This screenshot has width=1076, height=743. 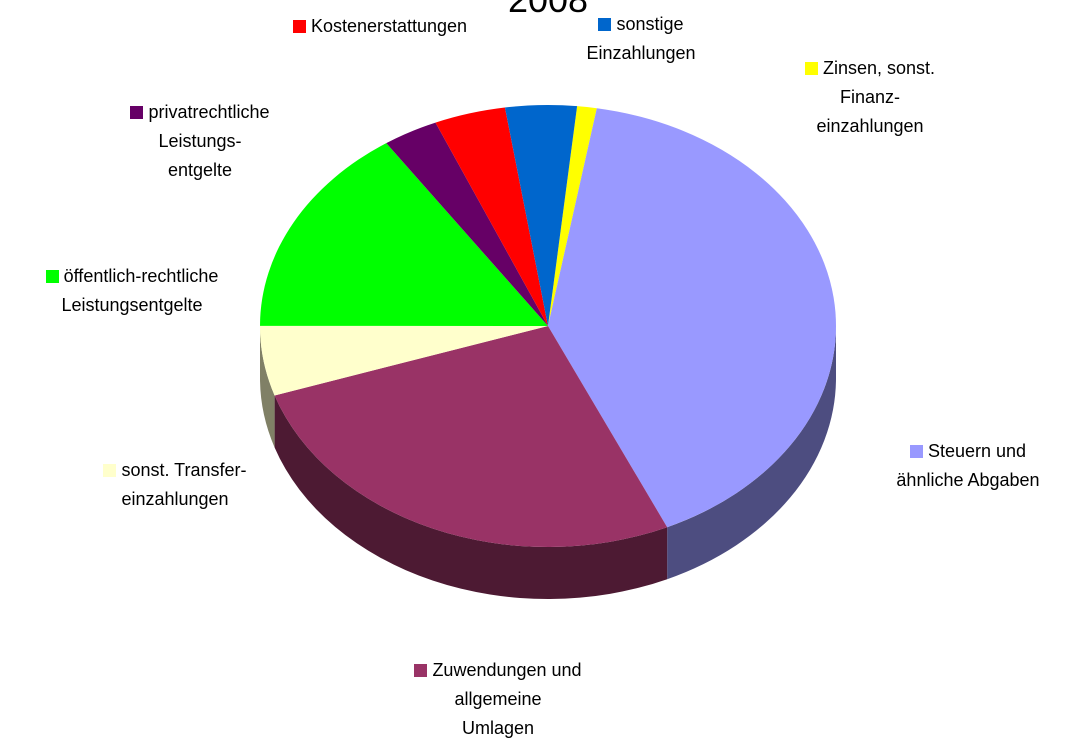 What do you see at coordinates (389, 26) in the screenshot?
I see `label-text: Kostenerstattungen` at bounding box center [389, 26].